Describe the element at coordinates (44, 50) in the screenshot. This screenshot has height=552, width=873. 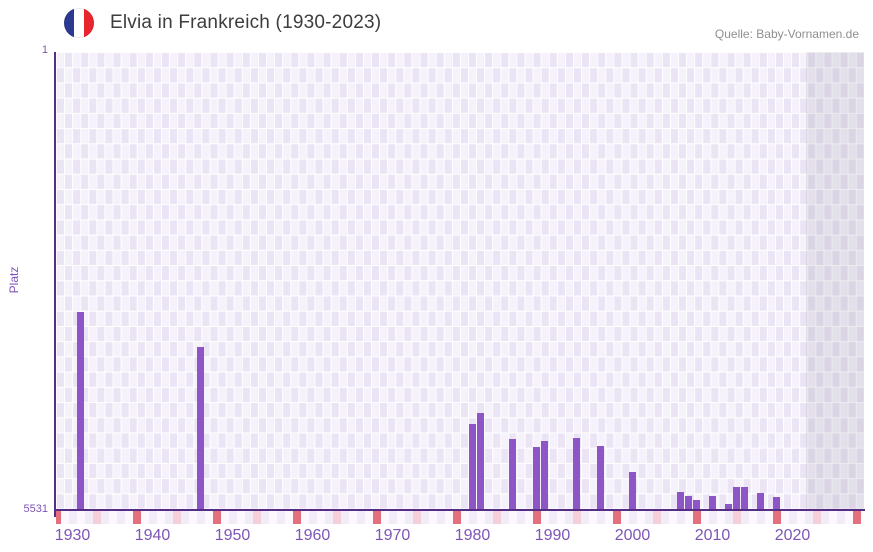
I see `y-tick-top: 1` at that location.